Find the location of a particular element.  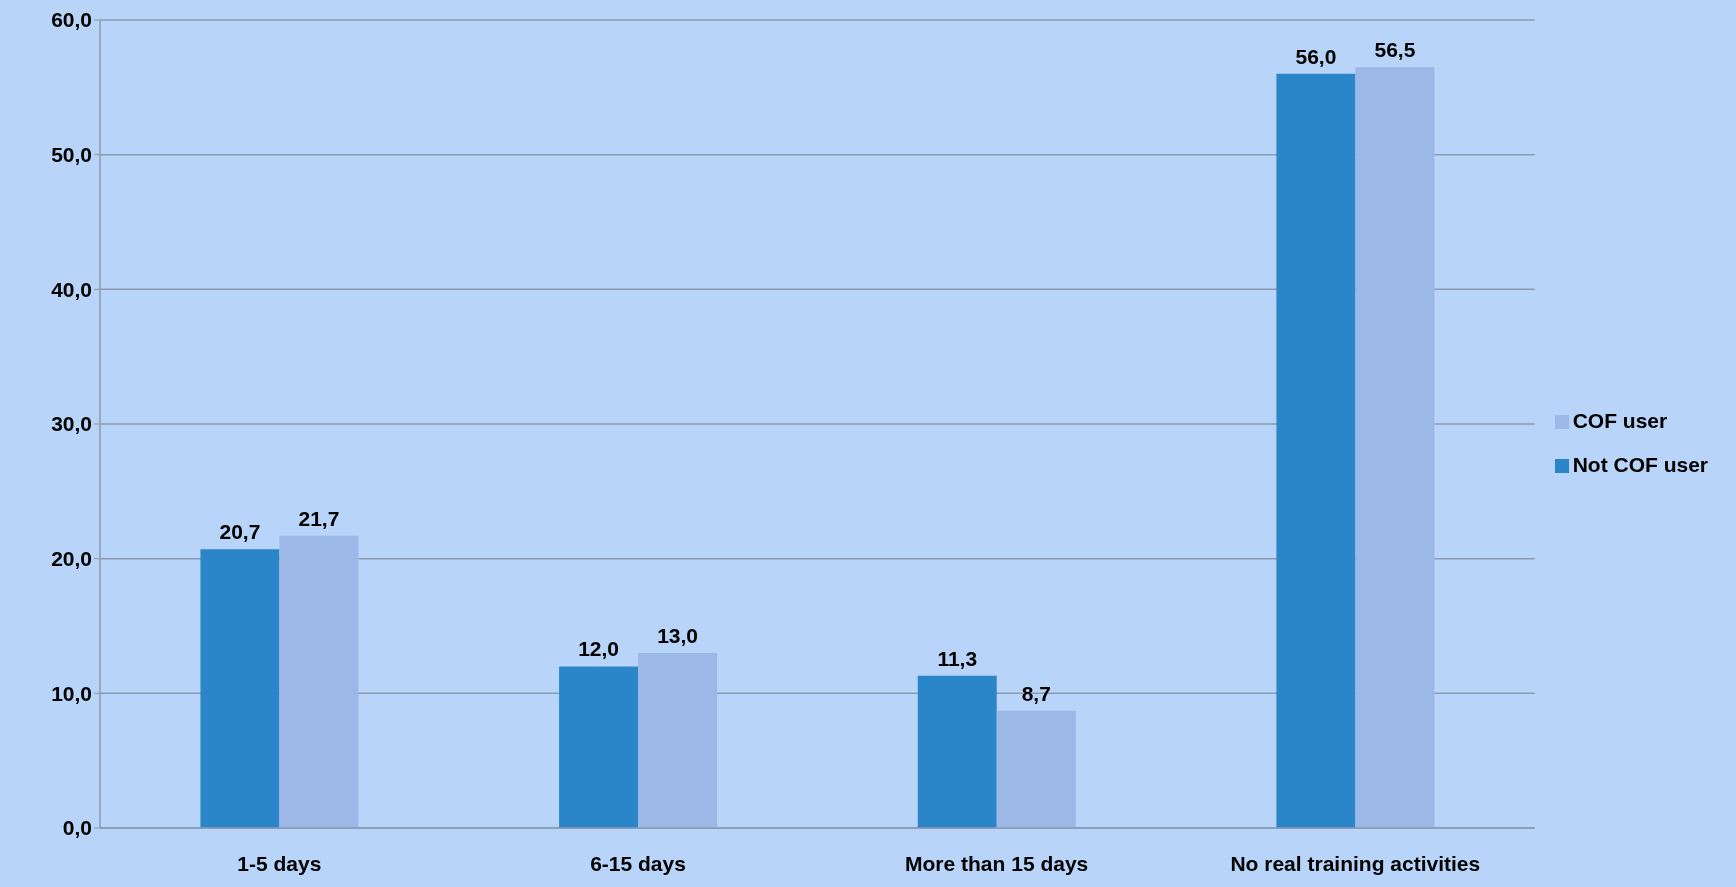

data-label: 8,7 is located at coordinates (1036, 693).